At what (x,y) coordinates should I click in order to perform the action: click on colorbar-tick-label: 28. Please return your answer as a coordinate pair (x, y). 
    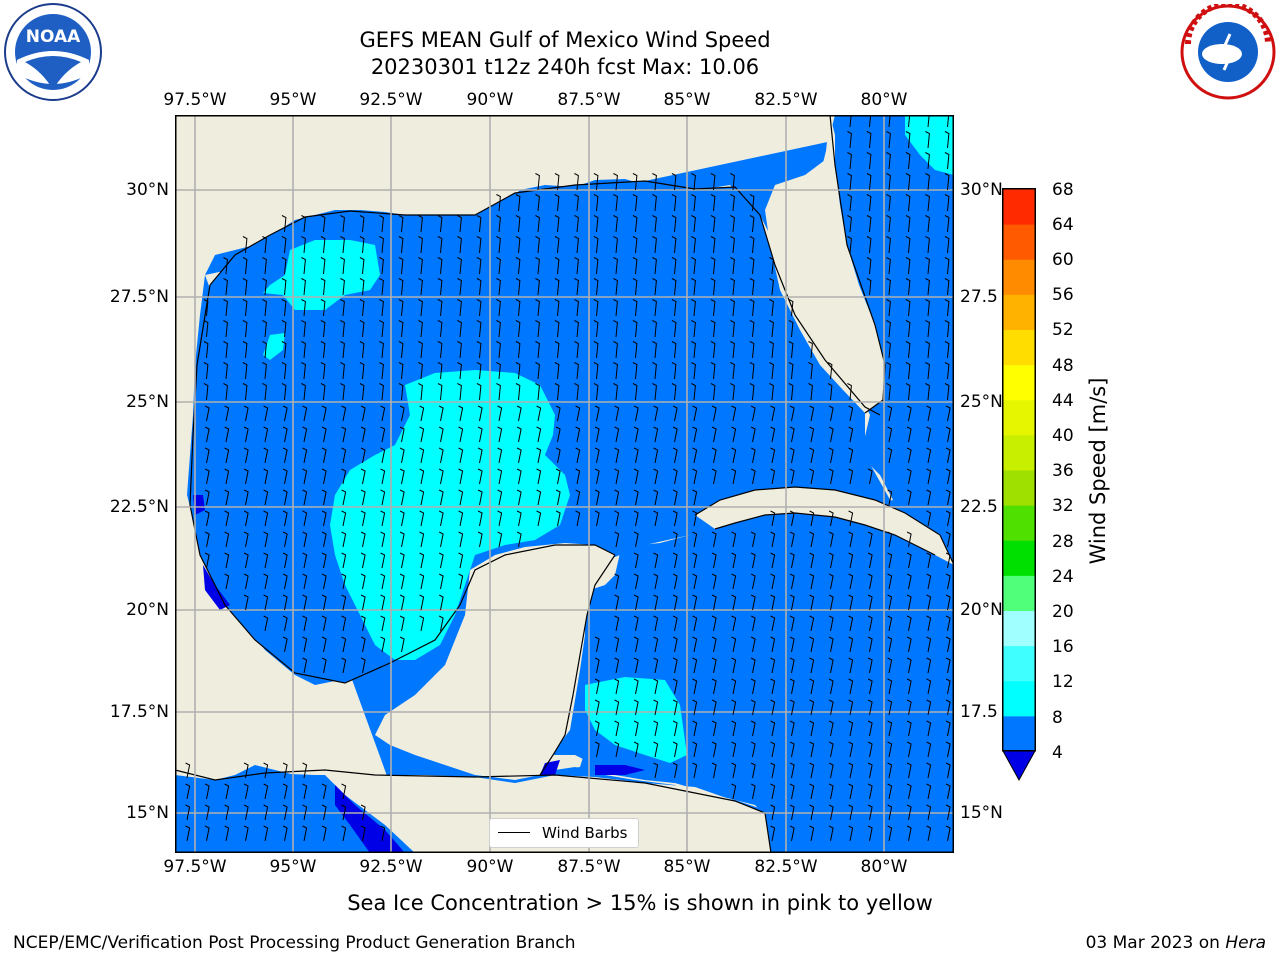
    Looking at the image, I should click on (1063, 542).